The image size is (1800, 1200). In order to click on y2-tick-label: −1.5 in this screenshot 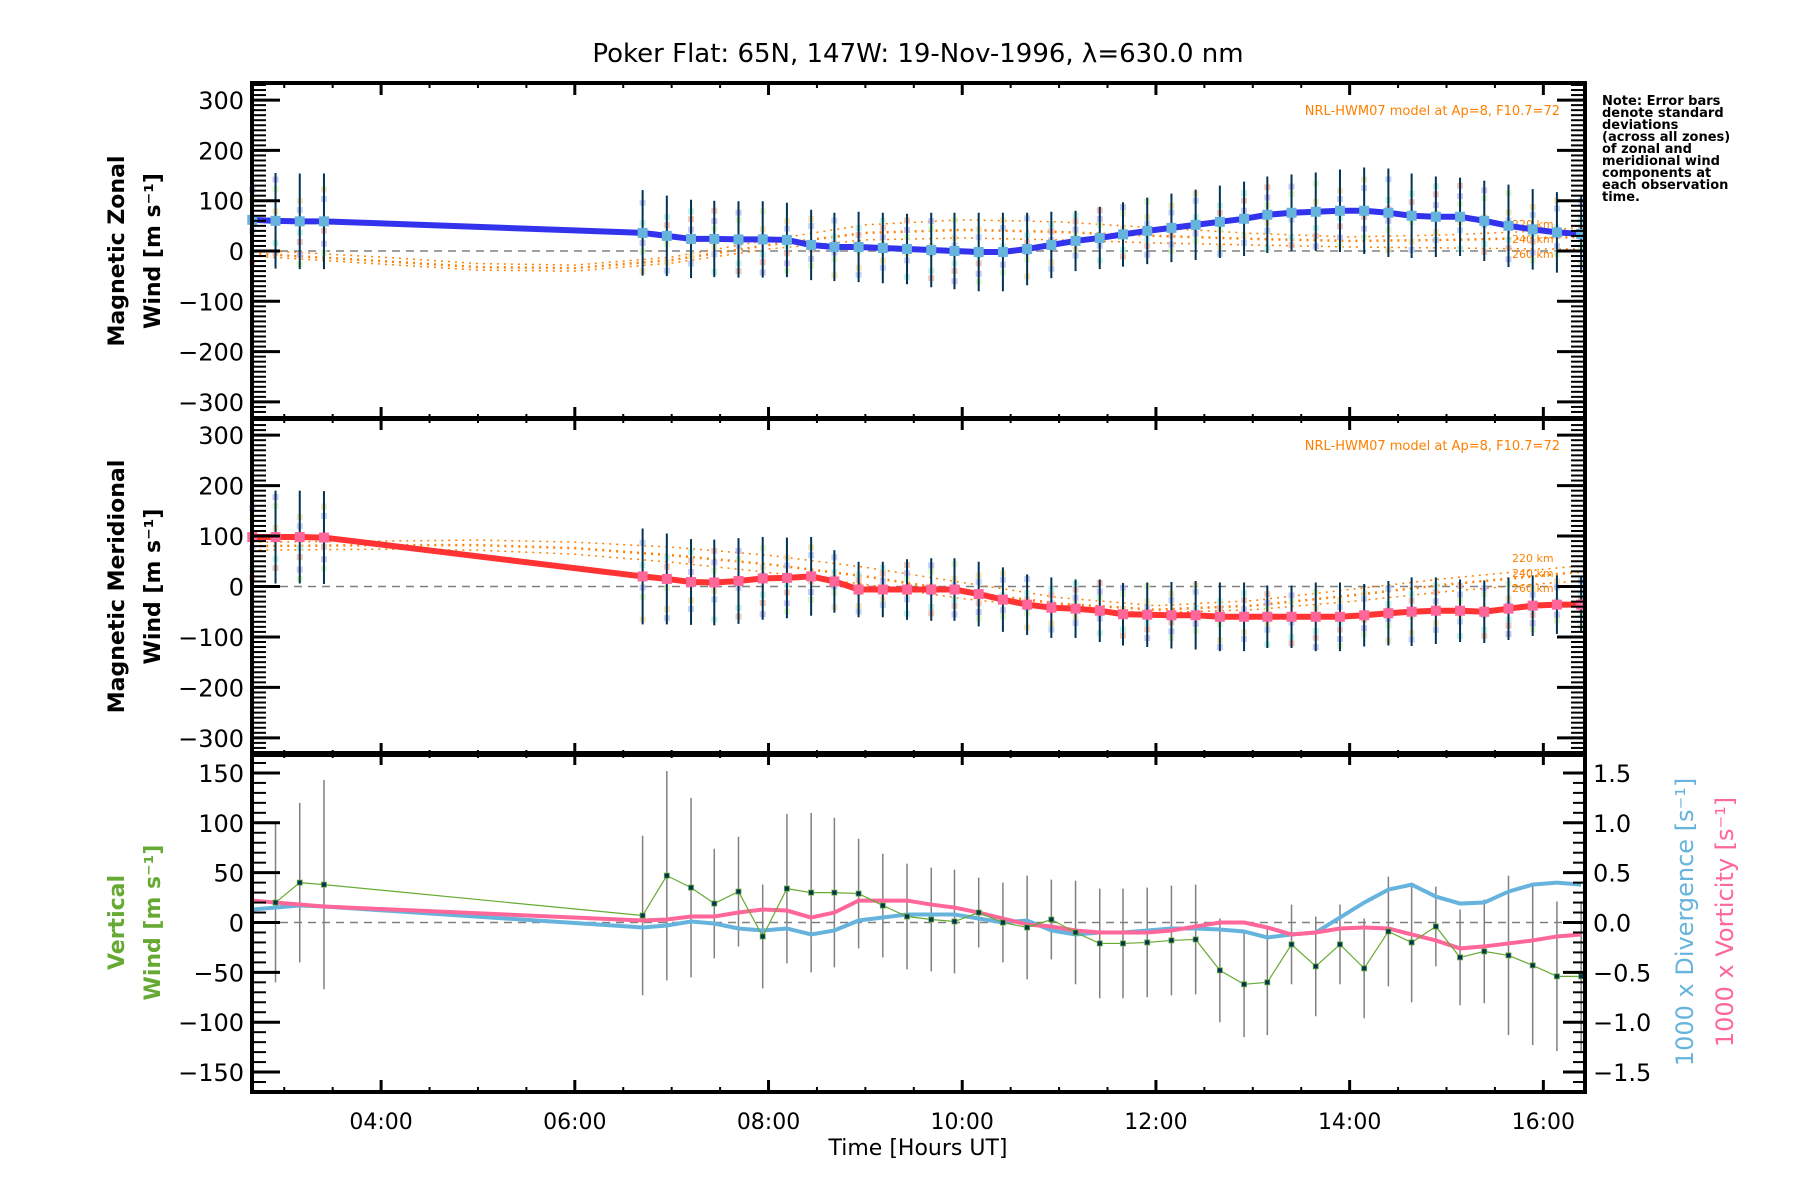, I will do `click(1622, 1073)`.